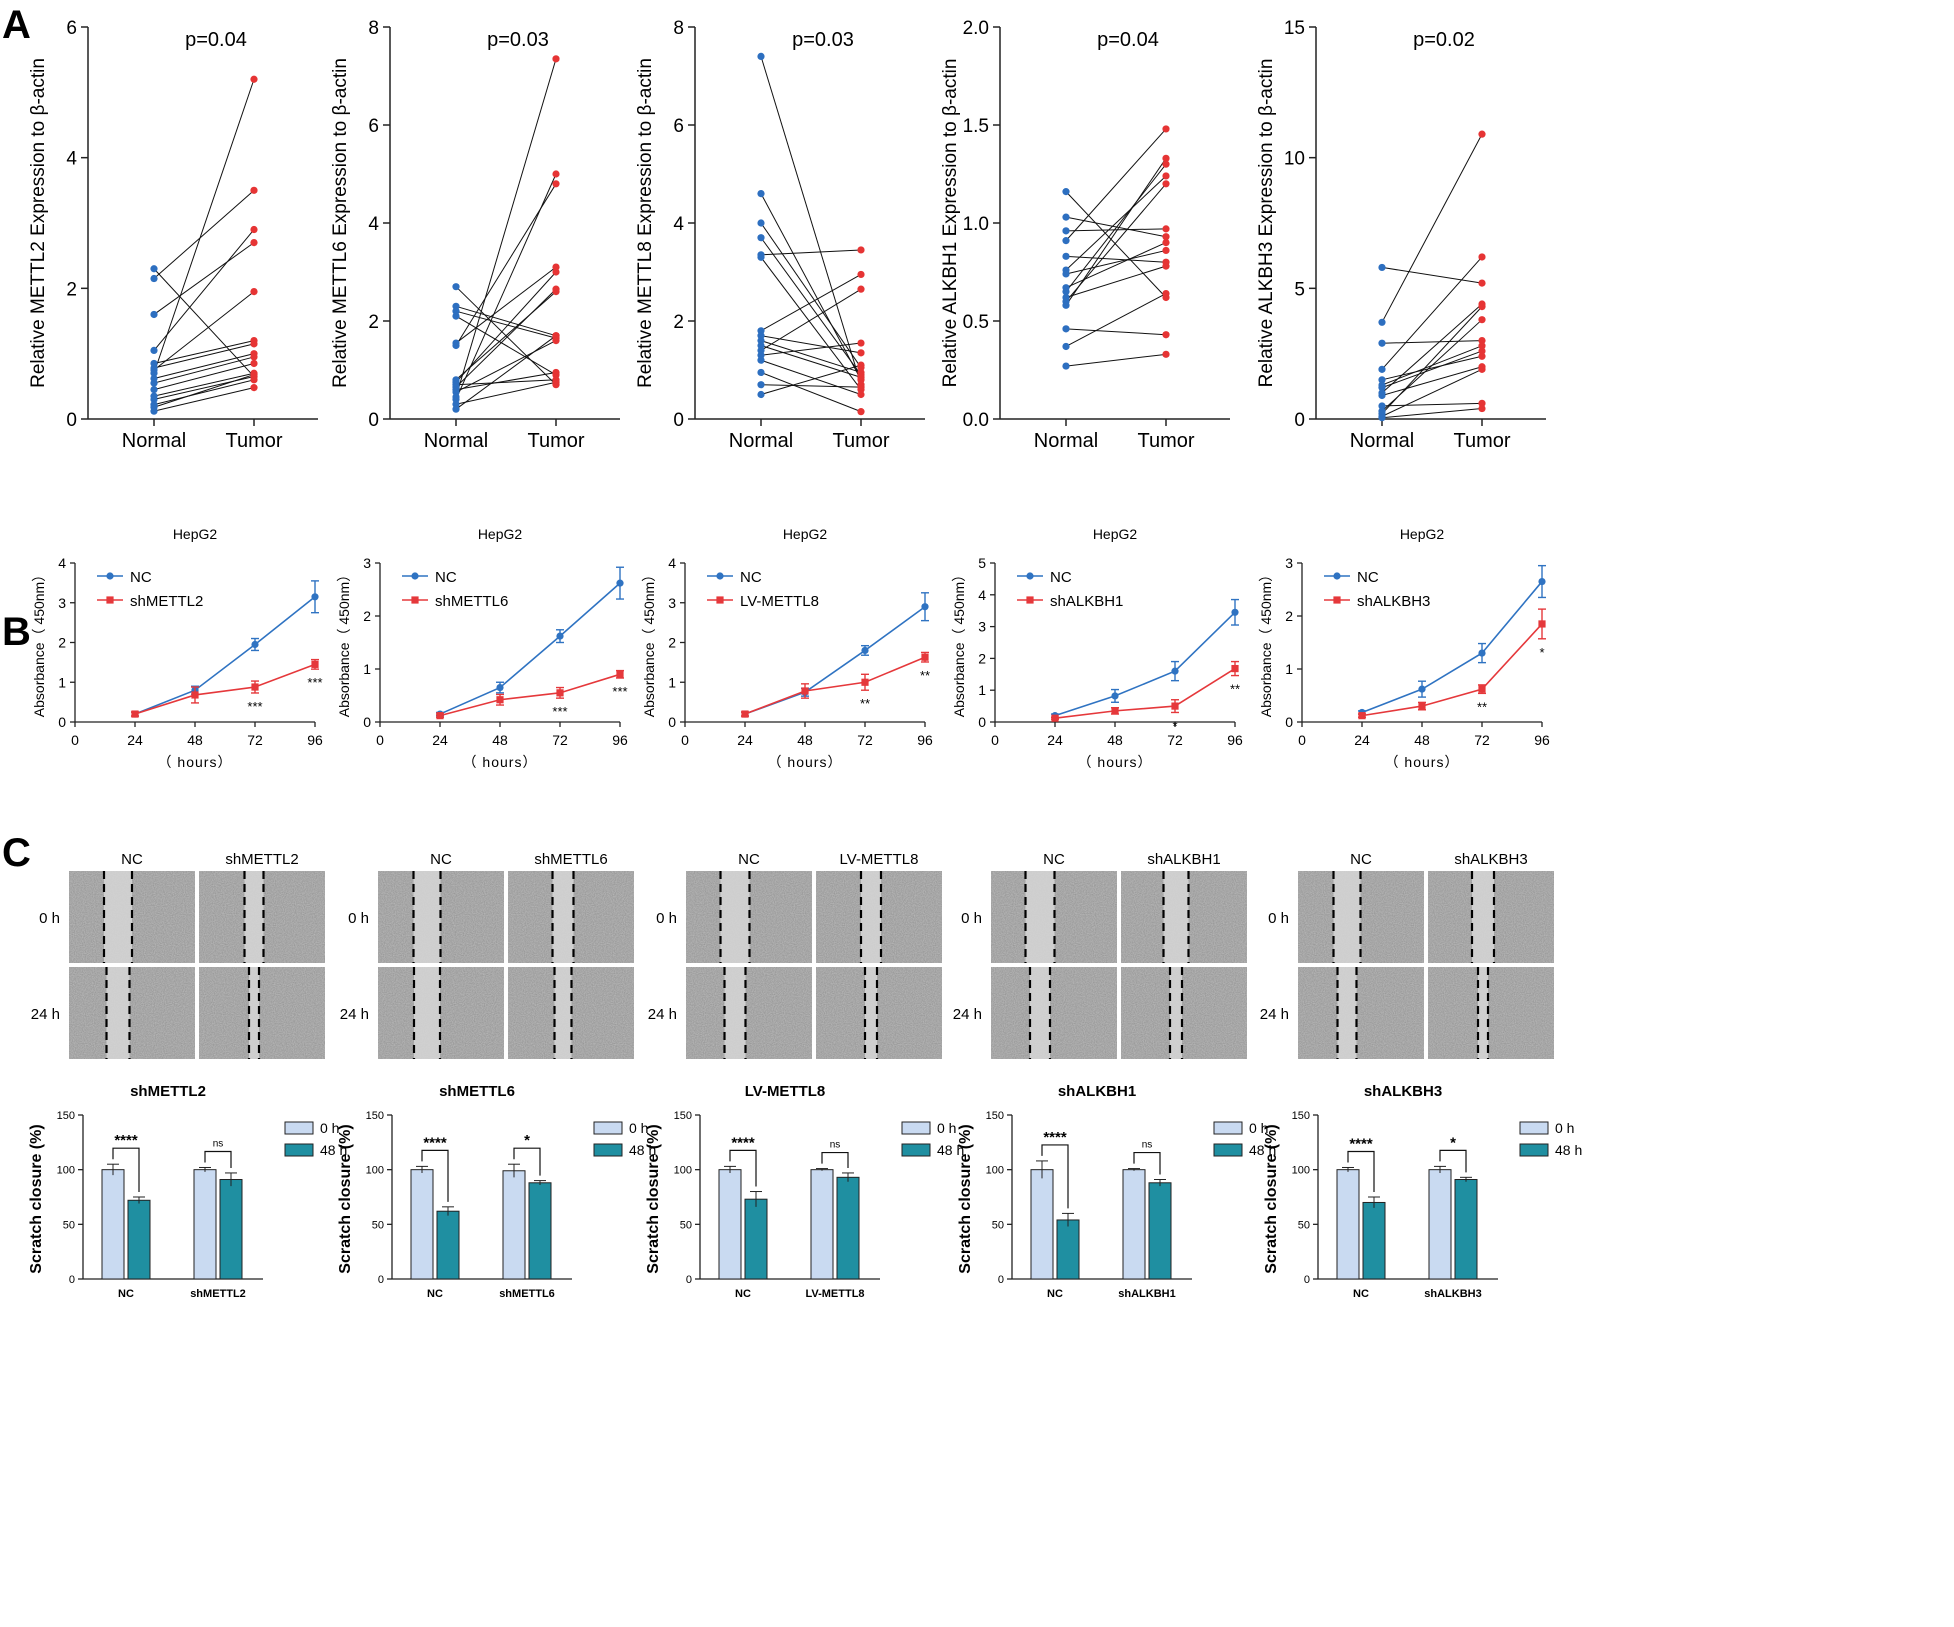  What do you see at coordinates (1289, 616) in the screenshot?
I see `y-tick-label: 2` at bounding box center [1289, 616].